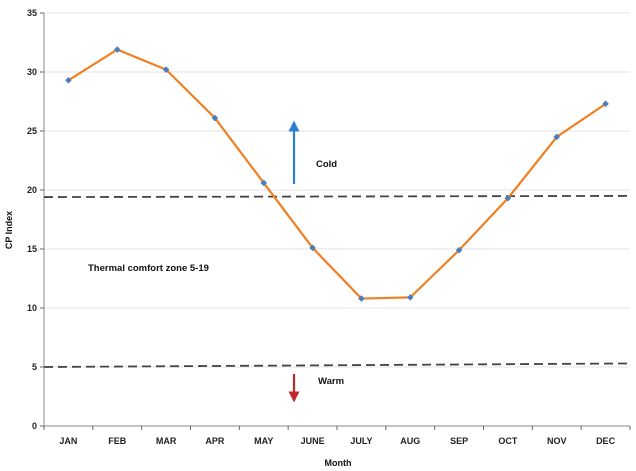  Describe the element at coordinates (263, 441) in the screenshot. I see `x-tick-label: MAY` at that location.